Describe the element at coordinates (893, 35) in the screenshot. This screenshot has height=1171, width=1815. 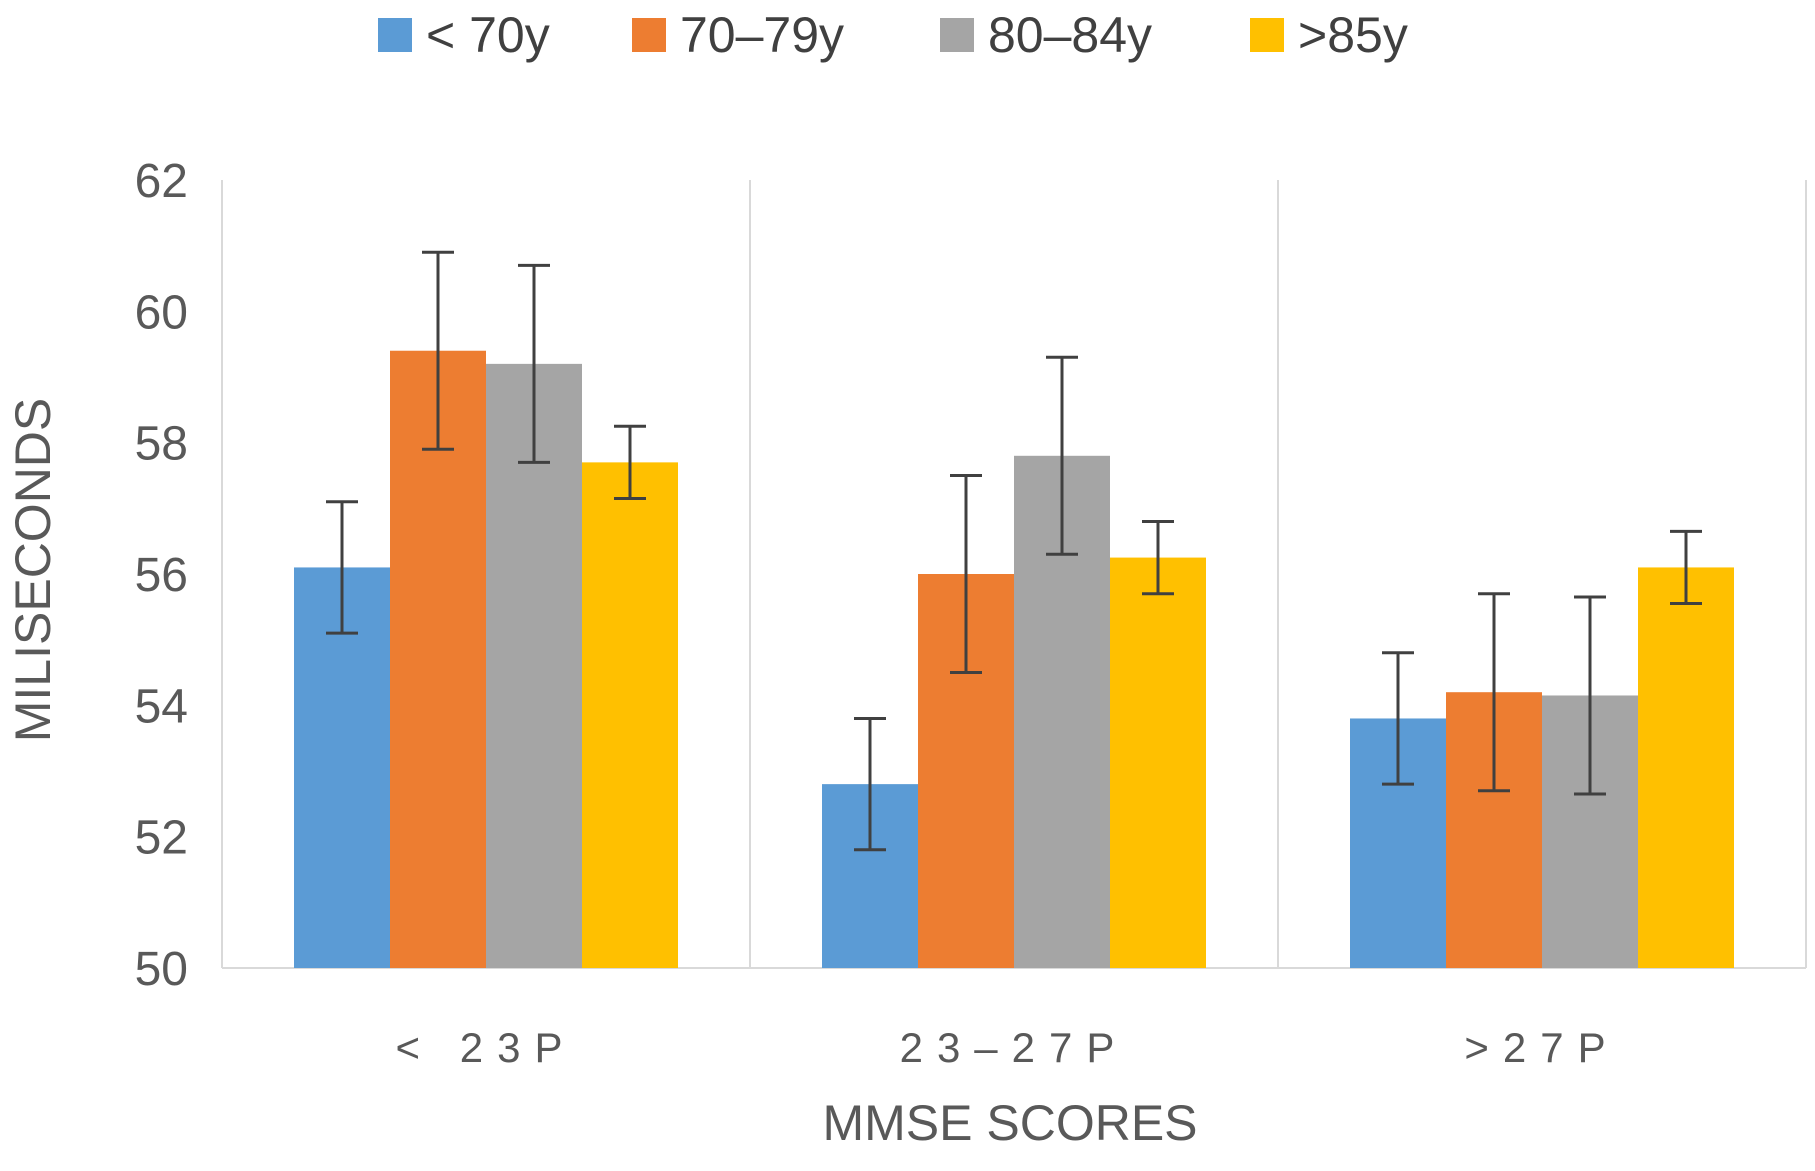
I see `legend: < 70y 70–79y 80–84y >85y` at that location.